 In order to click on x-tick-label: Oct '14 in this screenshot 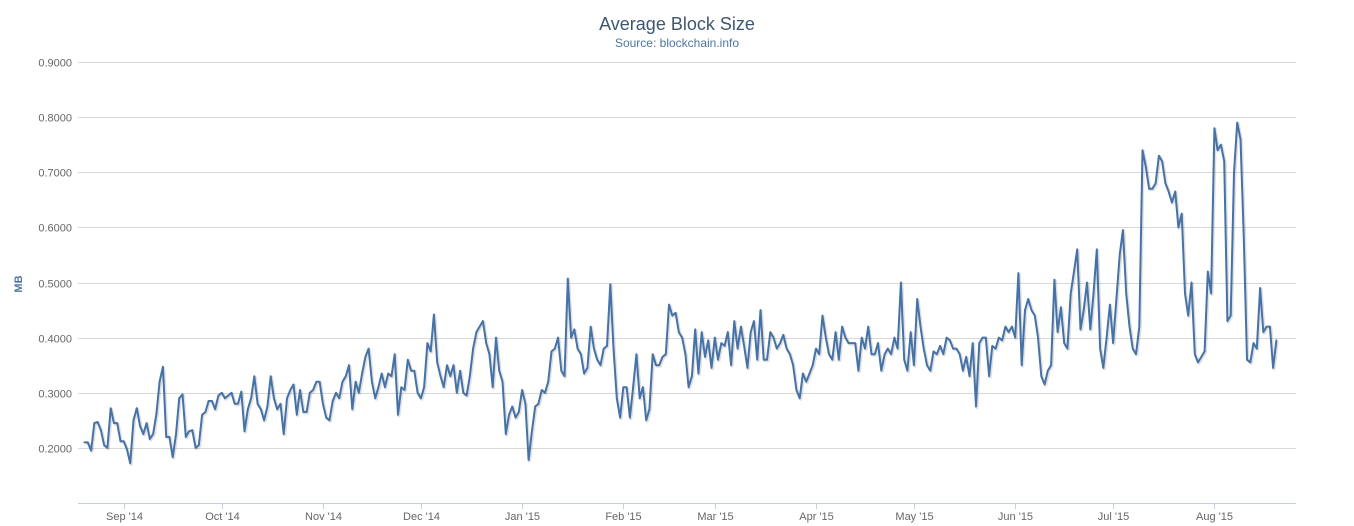, I will do `click(222, 517)`.